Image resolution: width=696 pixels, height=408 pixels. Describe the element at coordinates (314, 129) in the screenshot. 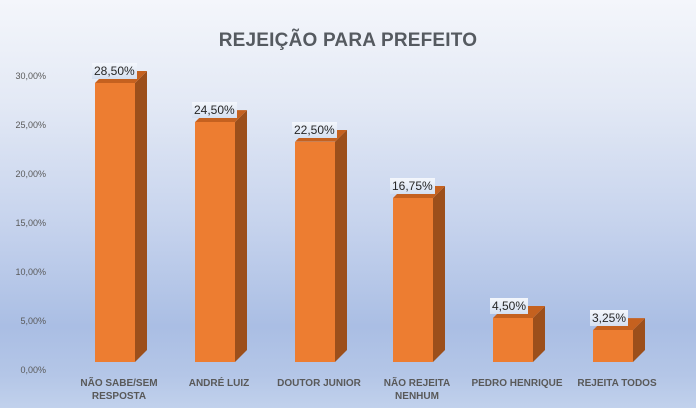

I see `data-label: 22,50%` at that location.